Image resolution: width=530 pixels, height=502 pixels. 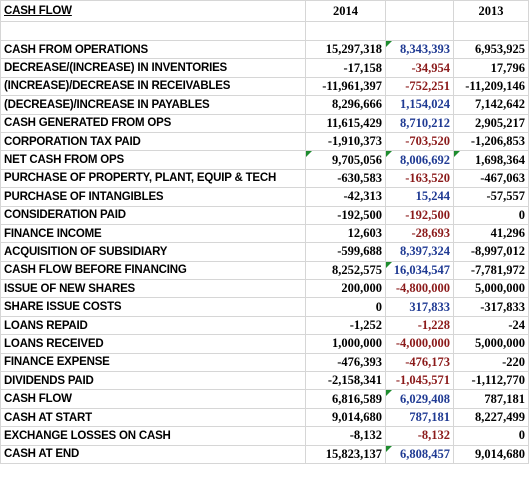 What do you see at coordinates (153, 362) in the screenshot?
I see `row-label: FINANCE EXPENSE` at bounding box center [153, 362].